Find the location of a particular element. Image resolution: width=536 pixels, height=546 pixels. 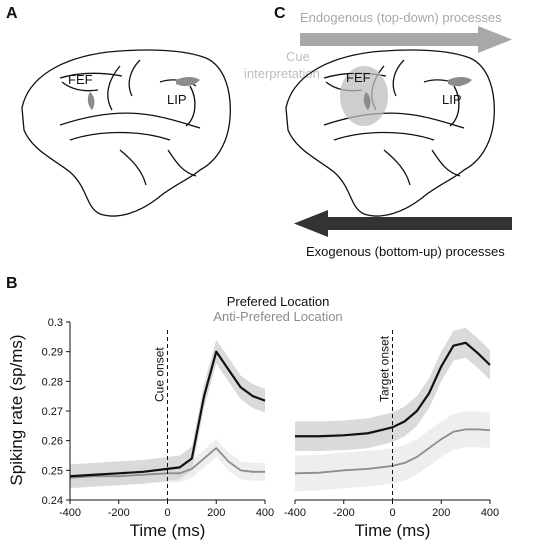

lip-region-a is located at coordinates (188, 82).